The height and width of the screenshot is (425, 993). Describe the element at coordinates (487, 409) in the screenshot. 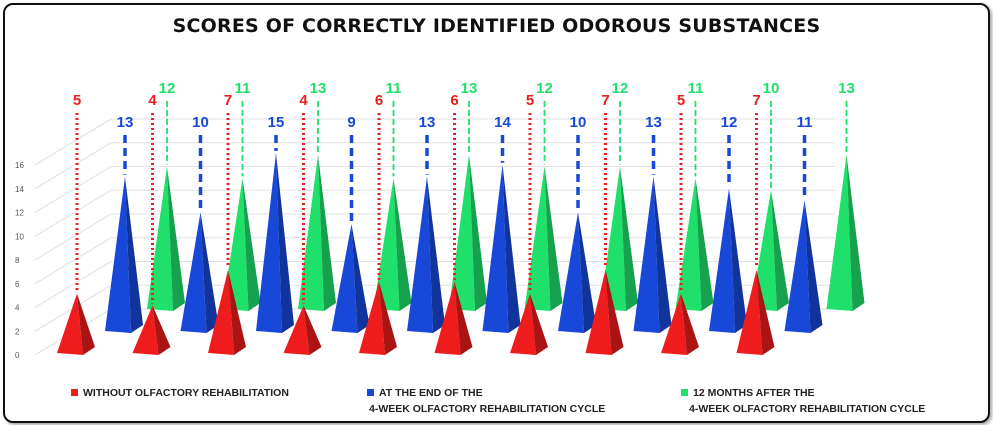

I see `legend-label-end-of-cycle-line2: 4-WEEK OLFACTORY REHABILITATION CYCLE` at that location.